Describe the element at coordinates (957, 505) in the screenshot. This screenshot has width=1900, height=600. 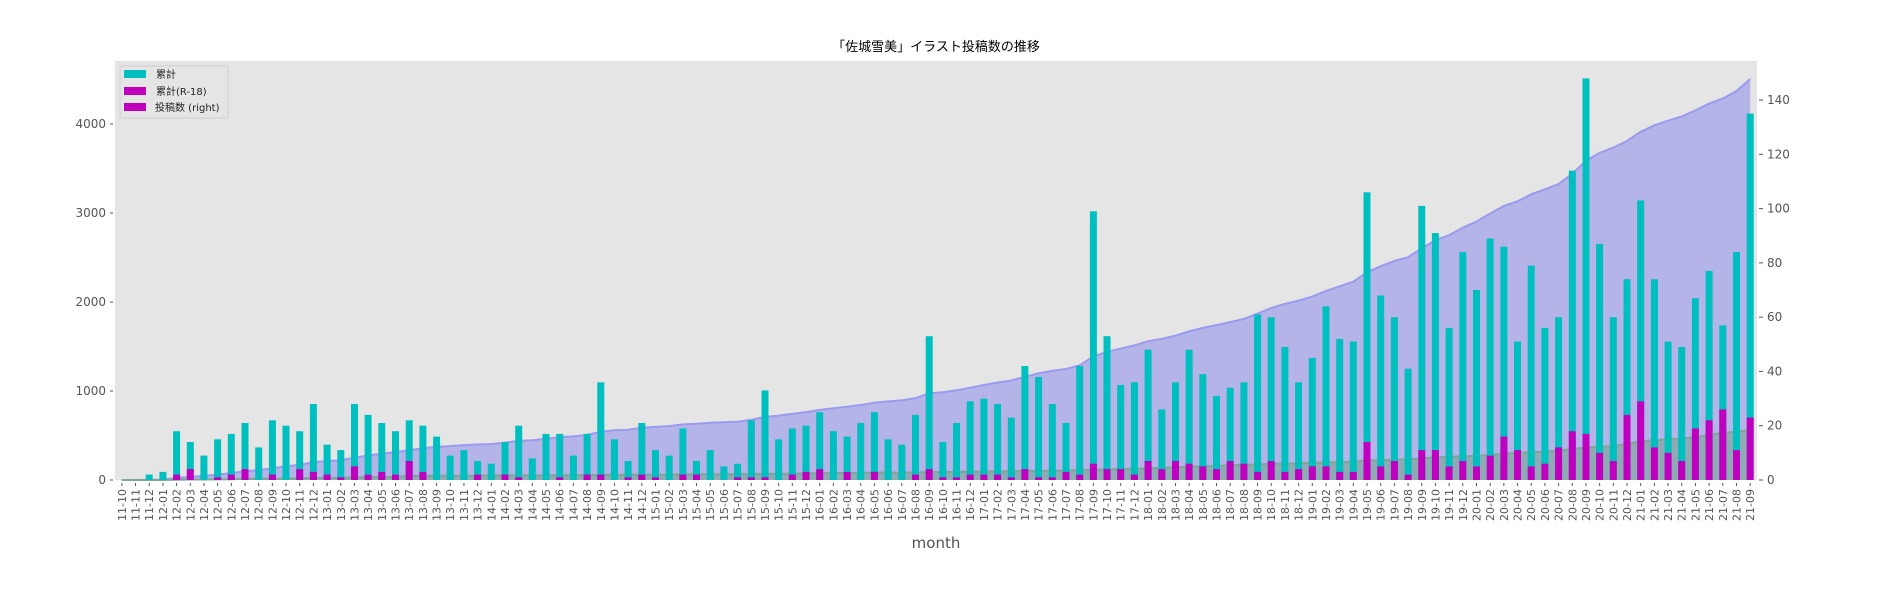
I see `x-tick-label: 16-11` at that location.